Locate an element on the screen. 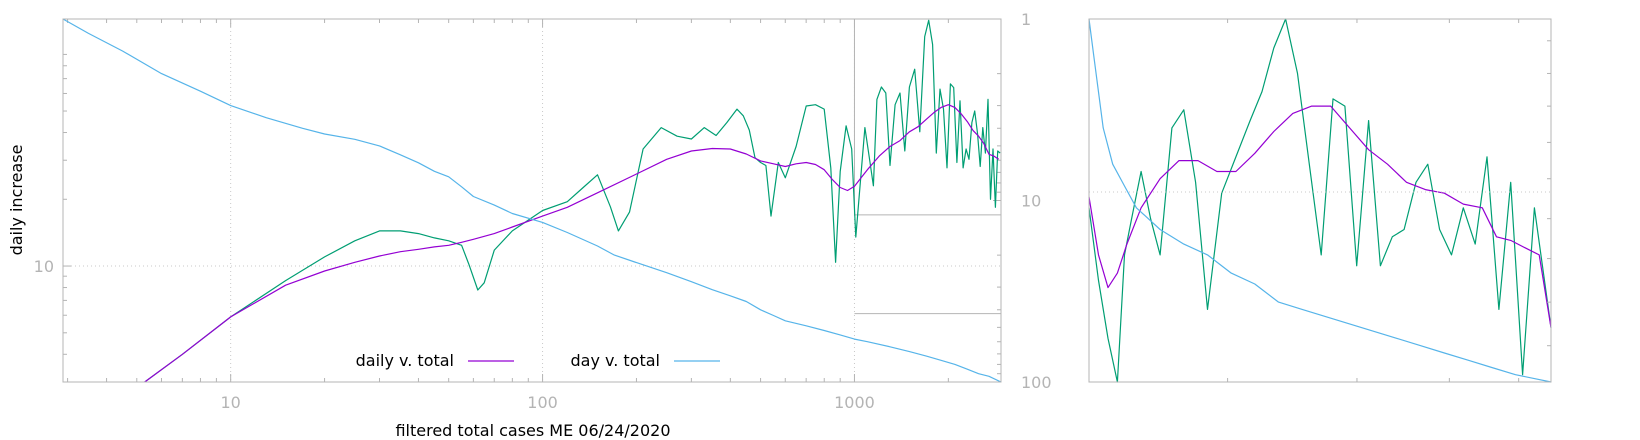 This screenshot has width=1640, height=440. y-axis-label: daily increase is located at coordinates (16, 200).